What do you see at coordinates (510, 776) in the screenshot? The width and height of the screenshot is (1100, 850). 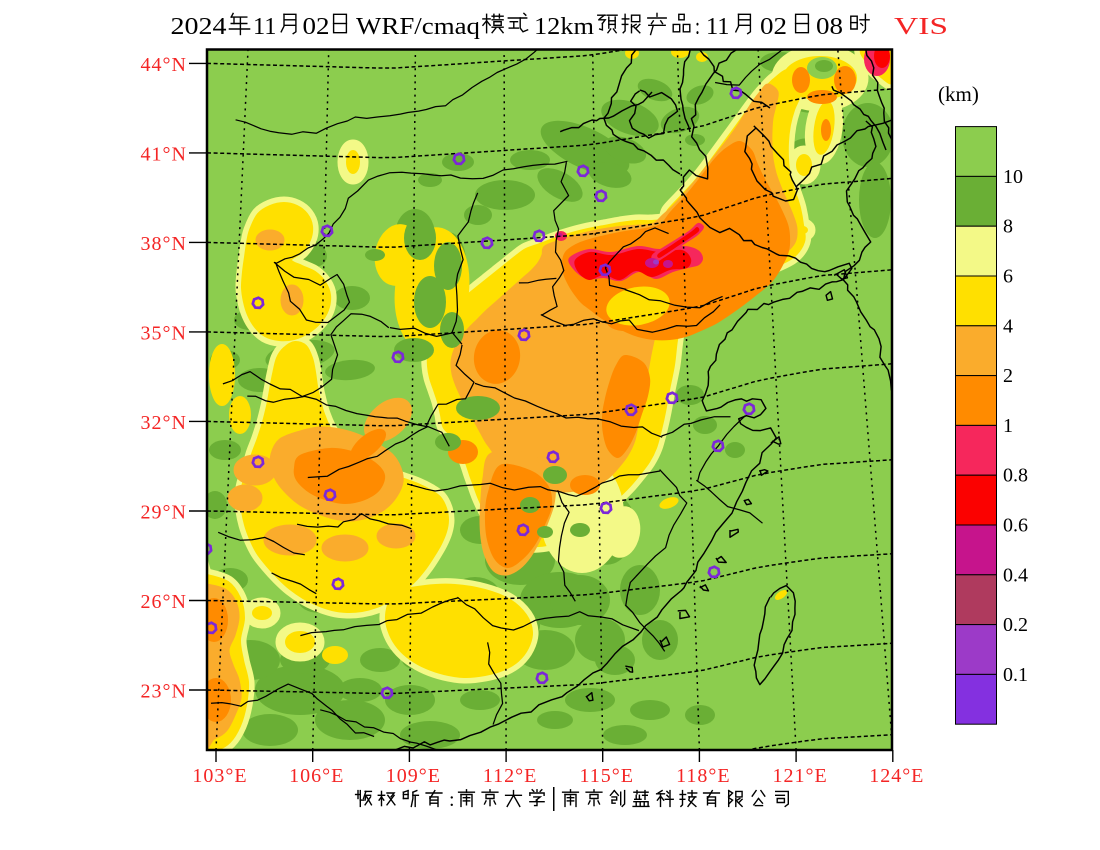 I see `svg-text: 112°E` at bounding box center [510, 776].